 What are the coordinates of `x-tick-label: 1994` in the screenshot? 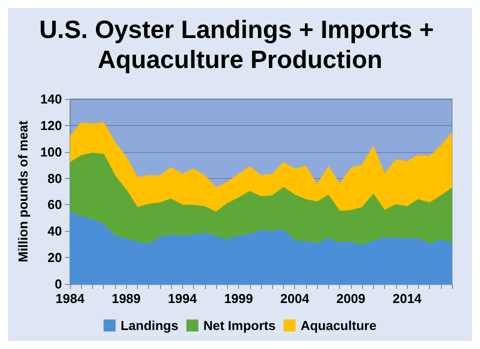 It's located at (183, 298).